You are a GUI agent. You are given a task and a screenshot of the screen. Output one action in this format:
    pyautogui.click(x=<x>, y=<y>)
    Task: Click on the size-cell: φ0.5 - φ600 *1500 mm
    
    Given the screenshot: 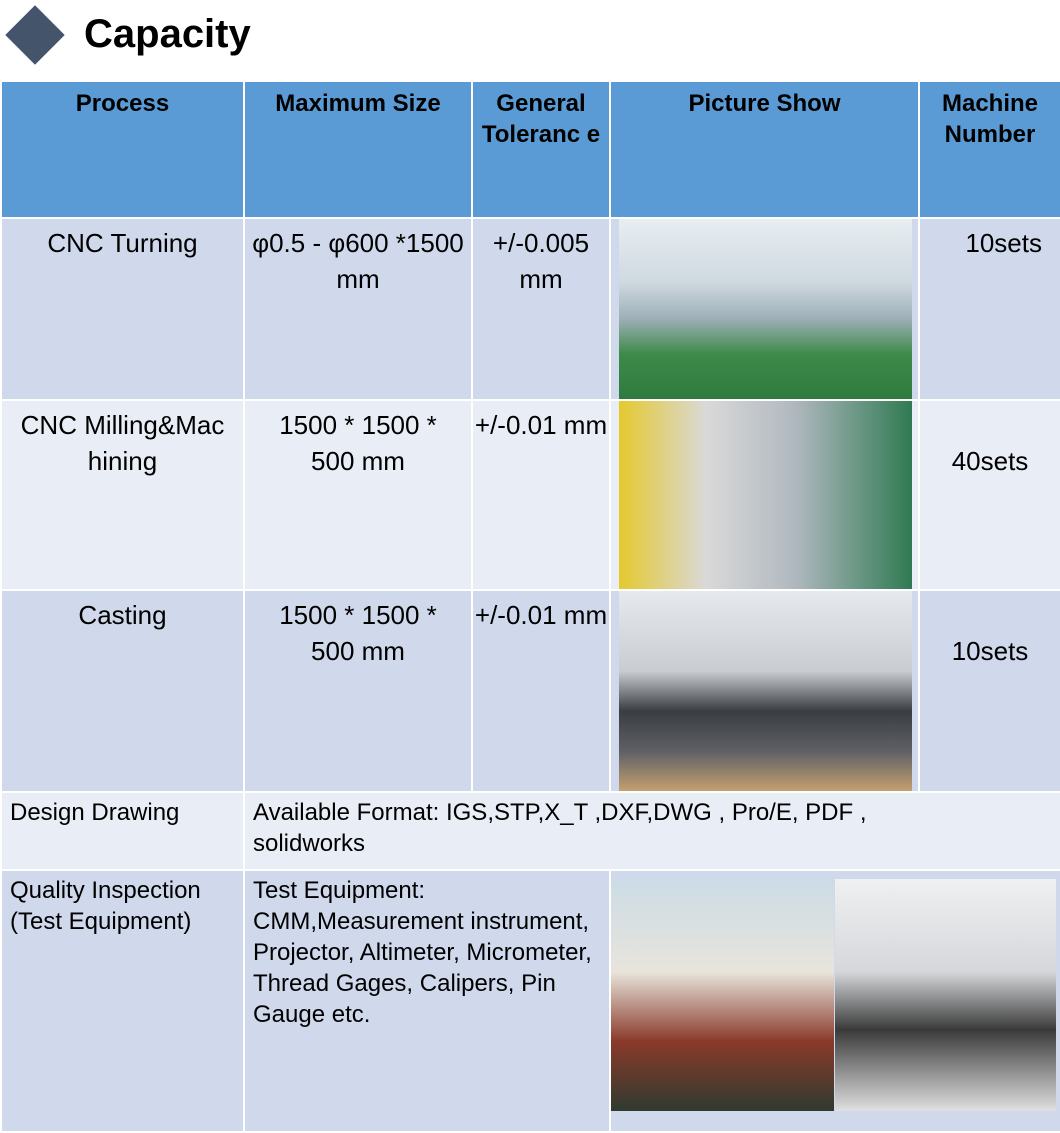 What is the action you would take?
    pyautogui.click(x=358, y=309)
    